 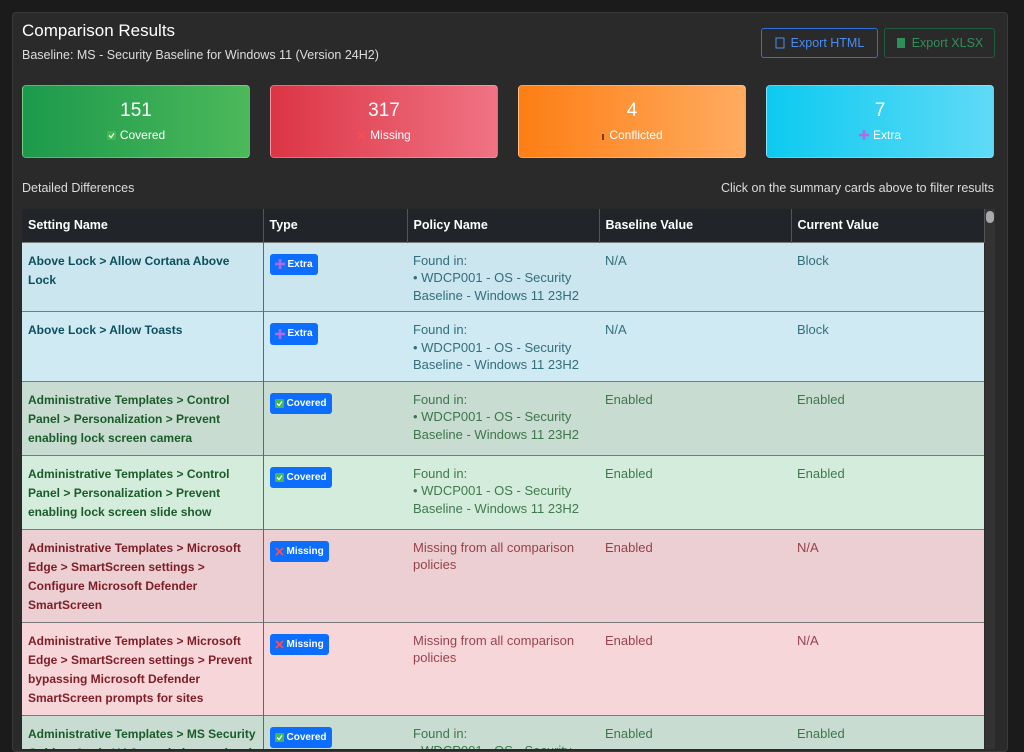 I want to click on card-label-row: Covered, so click(x=136, y=135).